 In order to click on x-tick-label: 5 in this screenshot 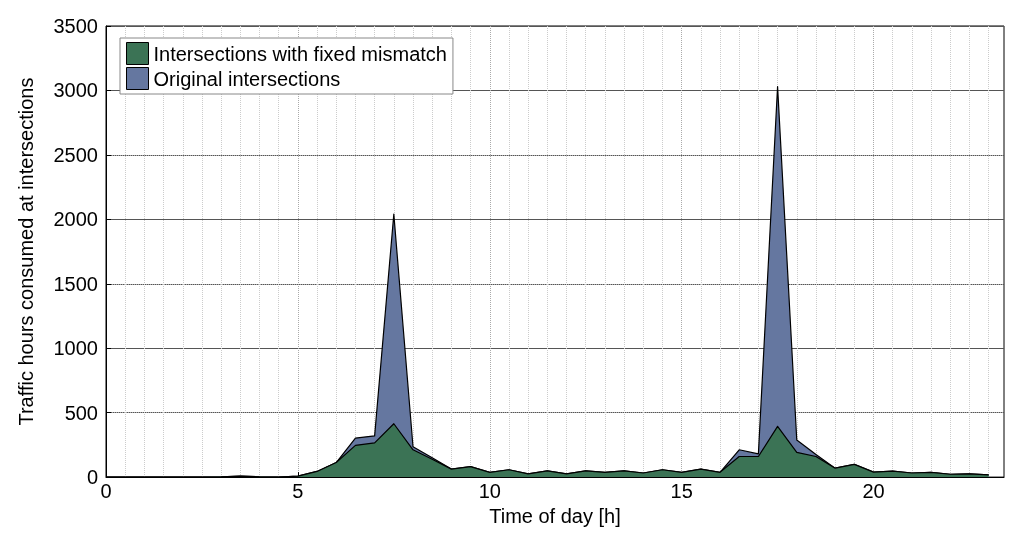, I will do `click(298, 491)`.